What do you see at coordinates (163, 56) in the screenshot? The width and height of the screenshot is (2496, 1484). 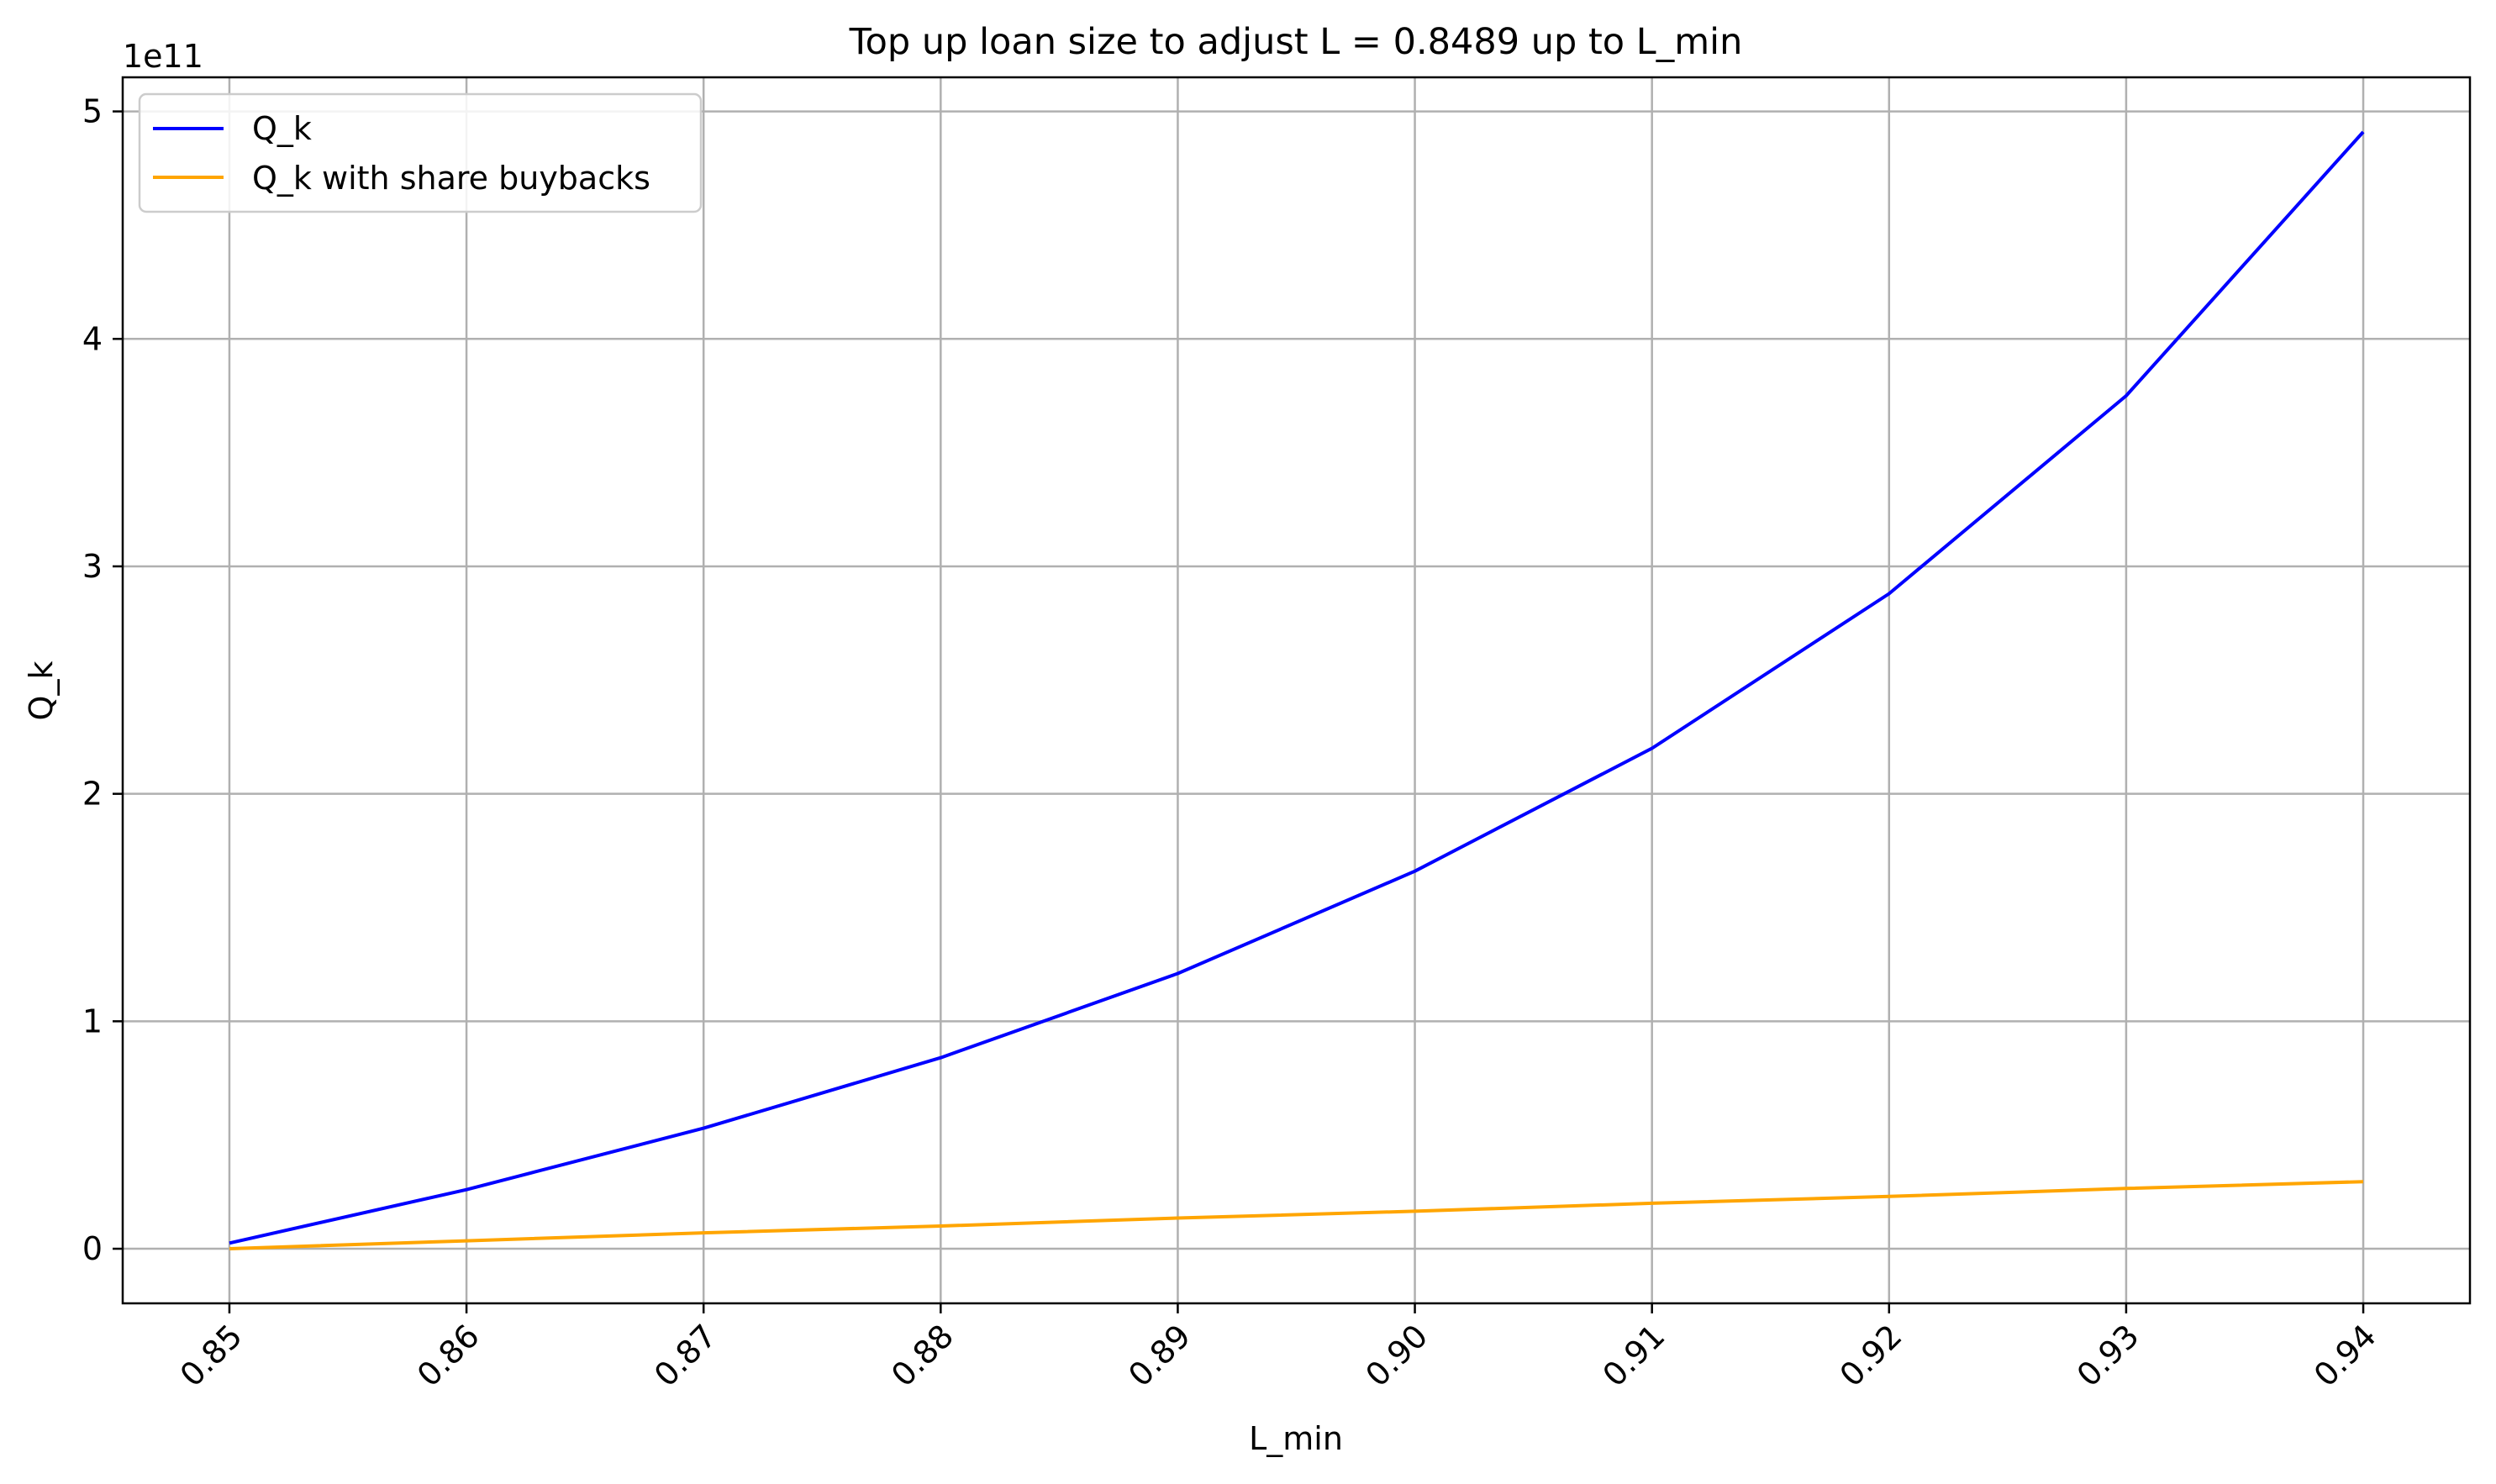 I see `y-axis-offset-label: 1e11` at bounding box center [163, 56].